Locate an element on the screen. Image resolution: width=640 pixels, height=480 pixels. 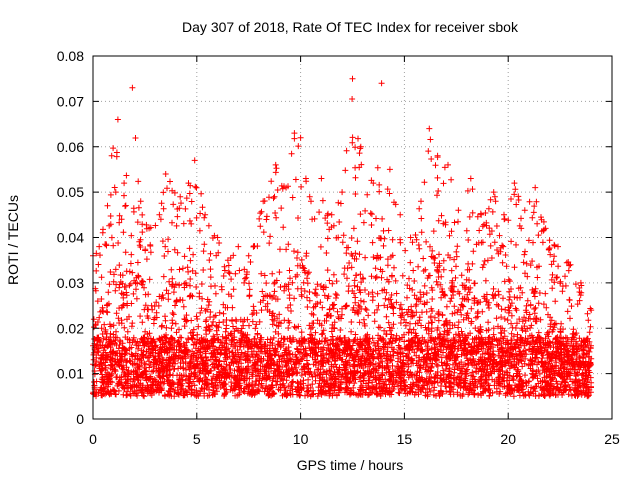
x-tick-label: 0 is located at coordinates (93, 439).